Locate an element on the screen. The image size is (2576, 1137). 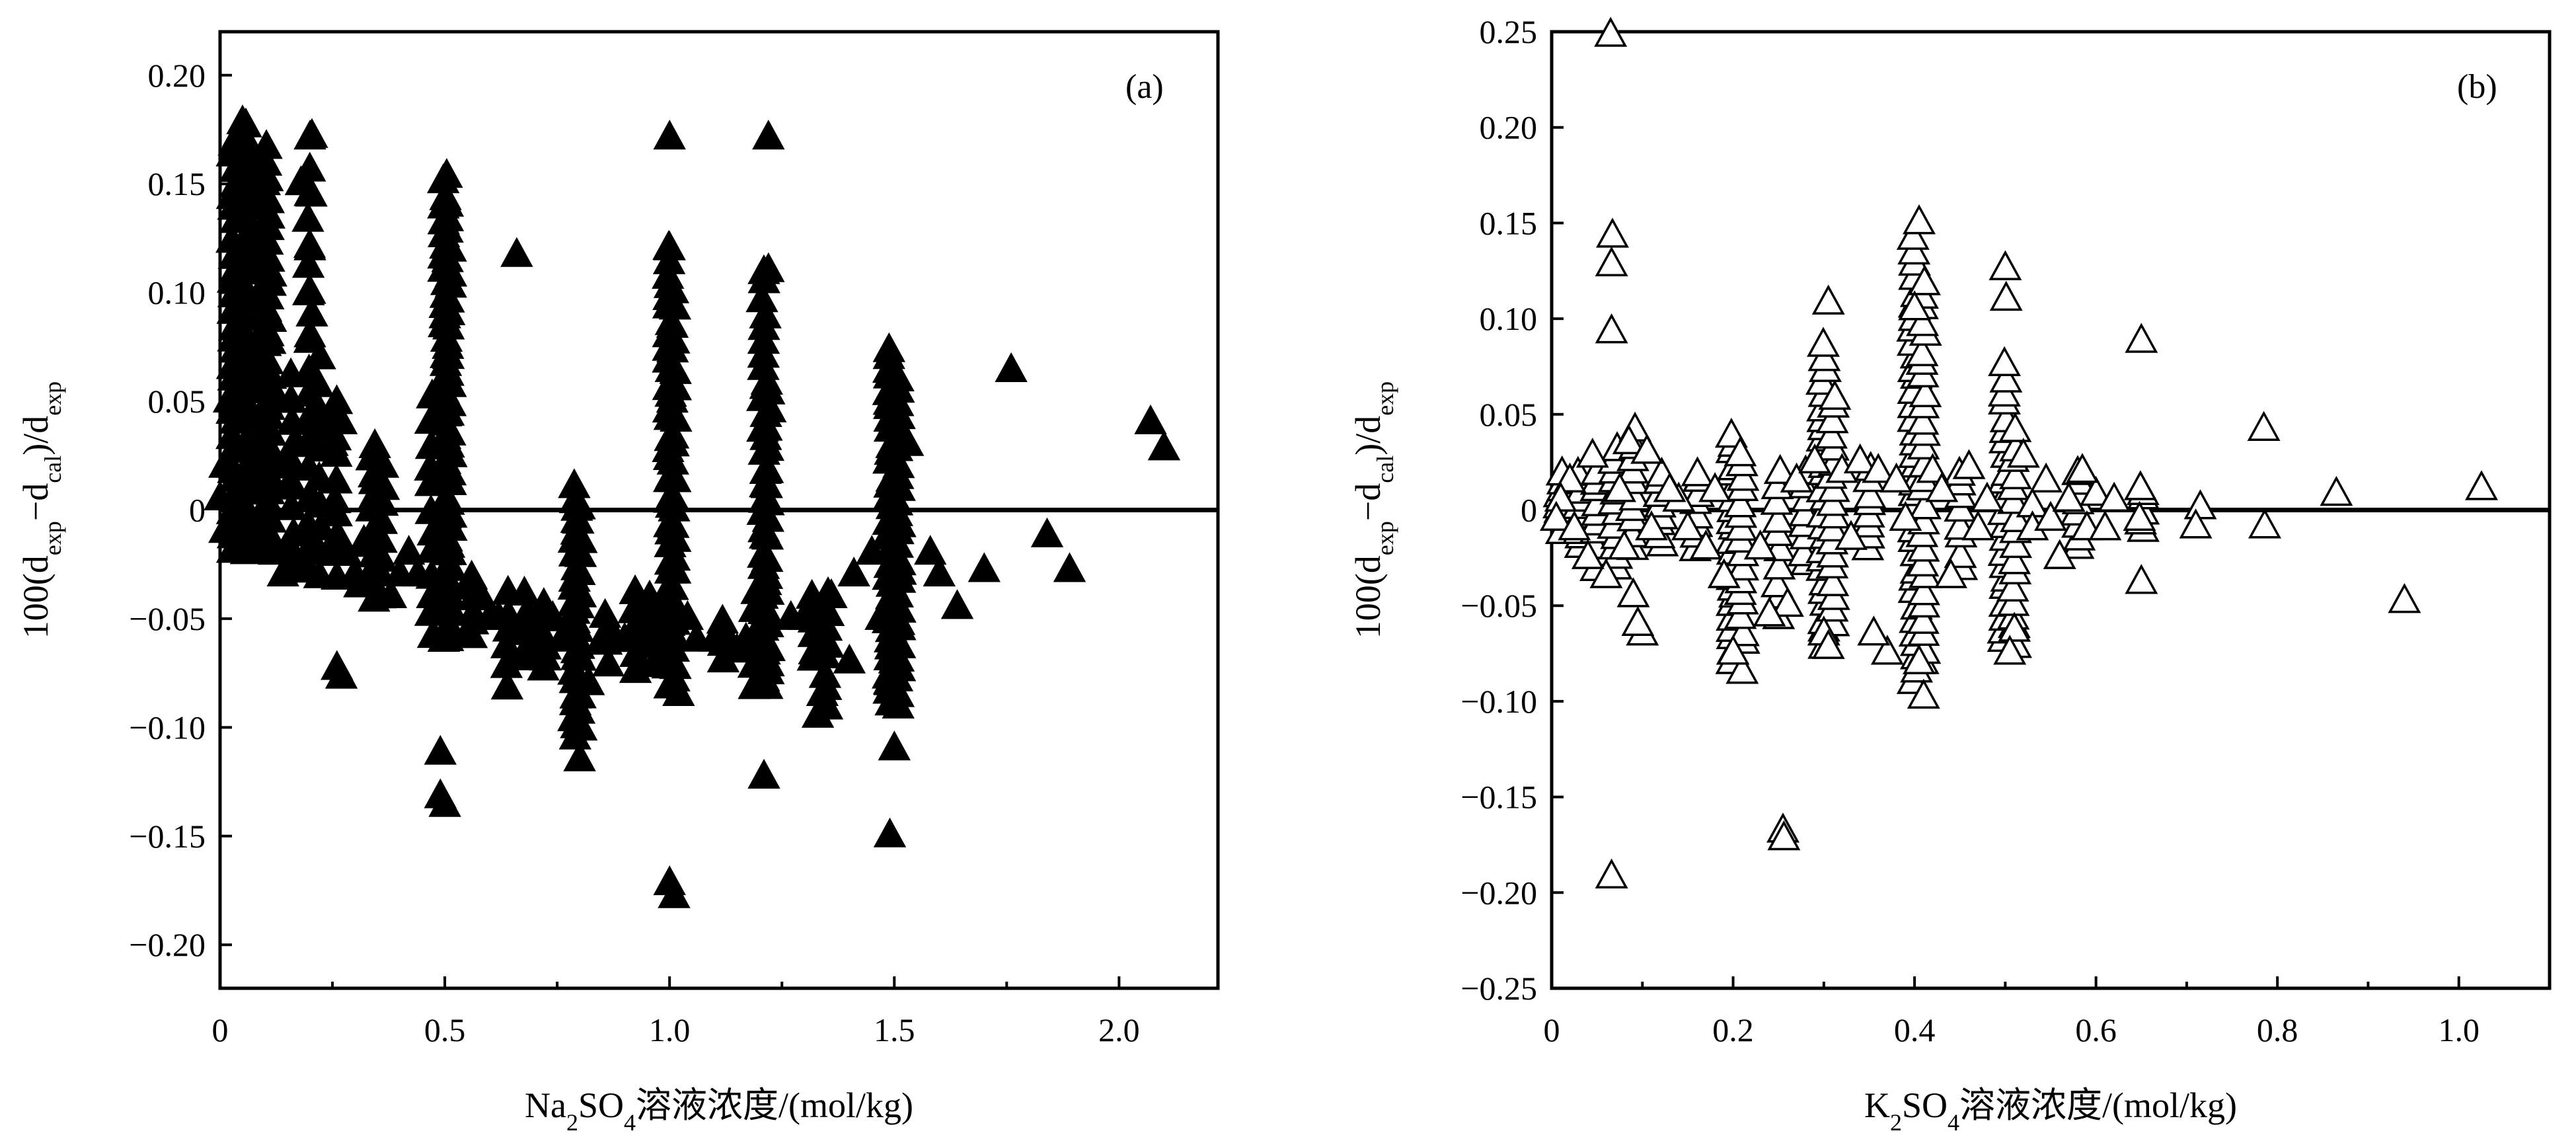
y-label-part: 100(d is located at coordinates (1368, 597).